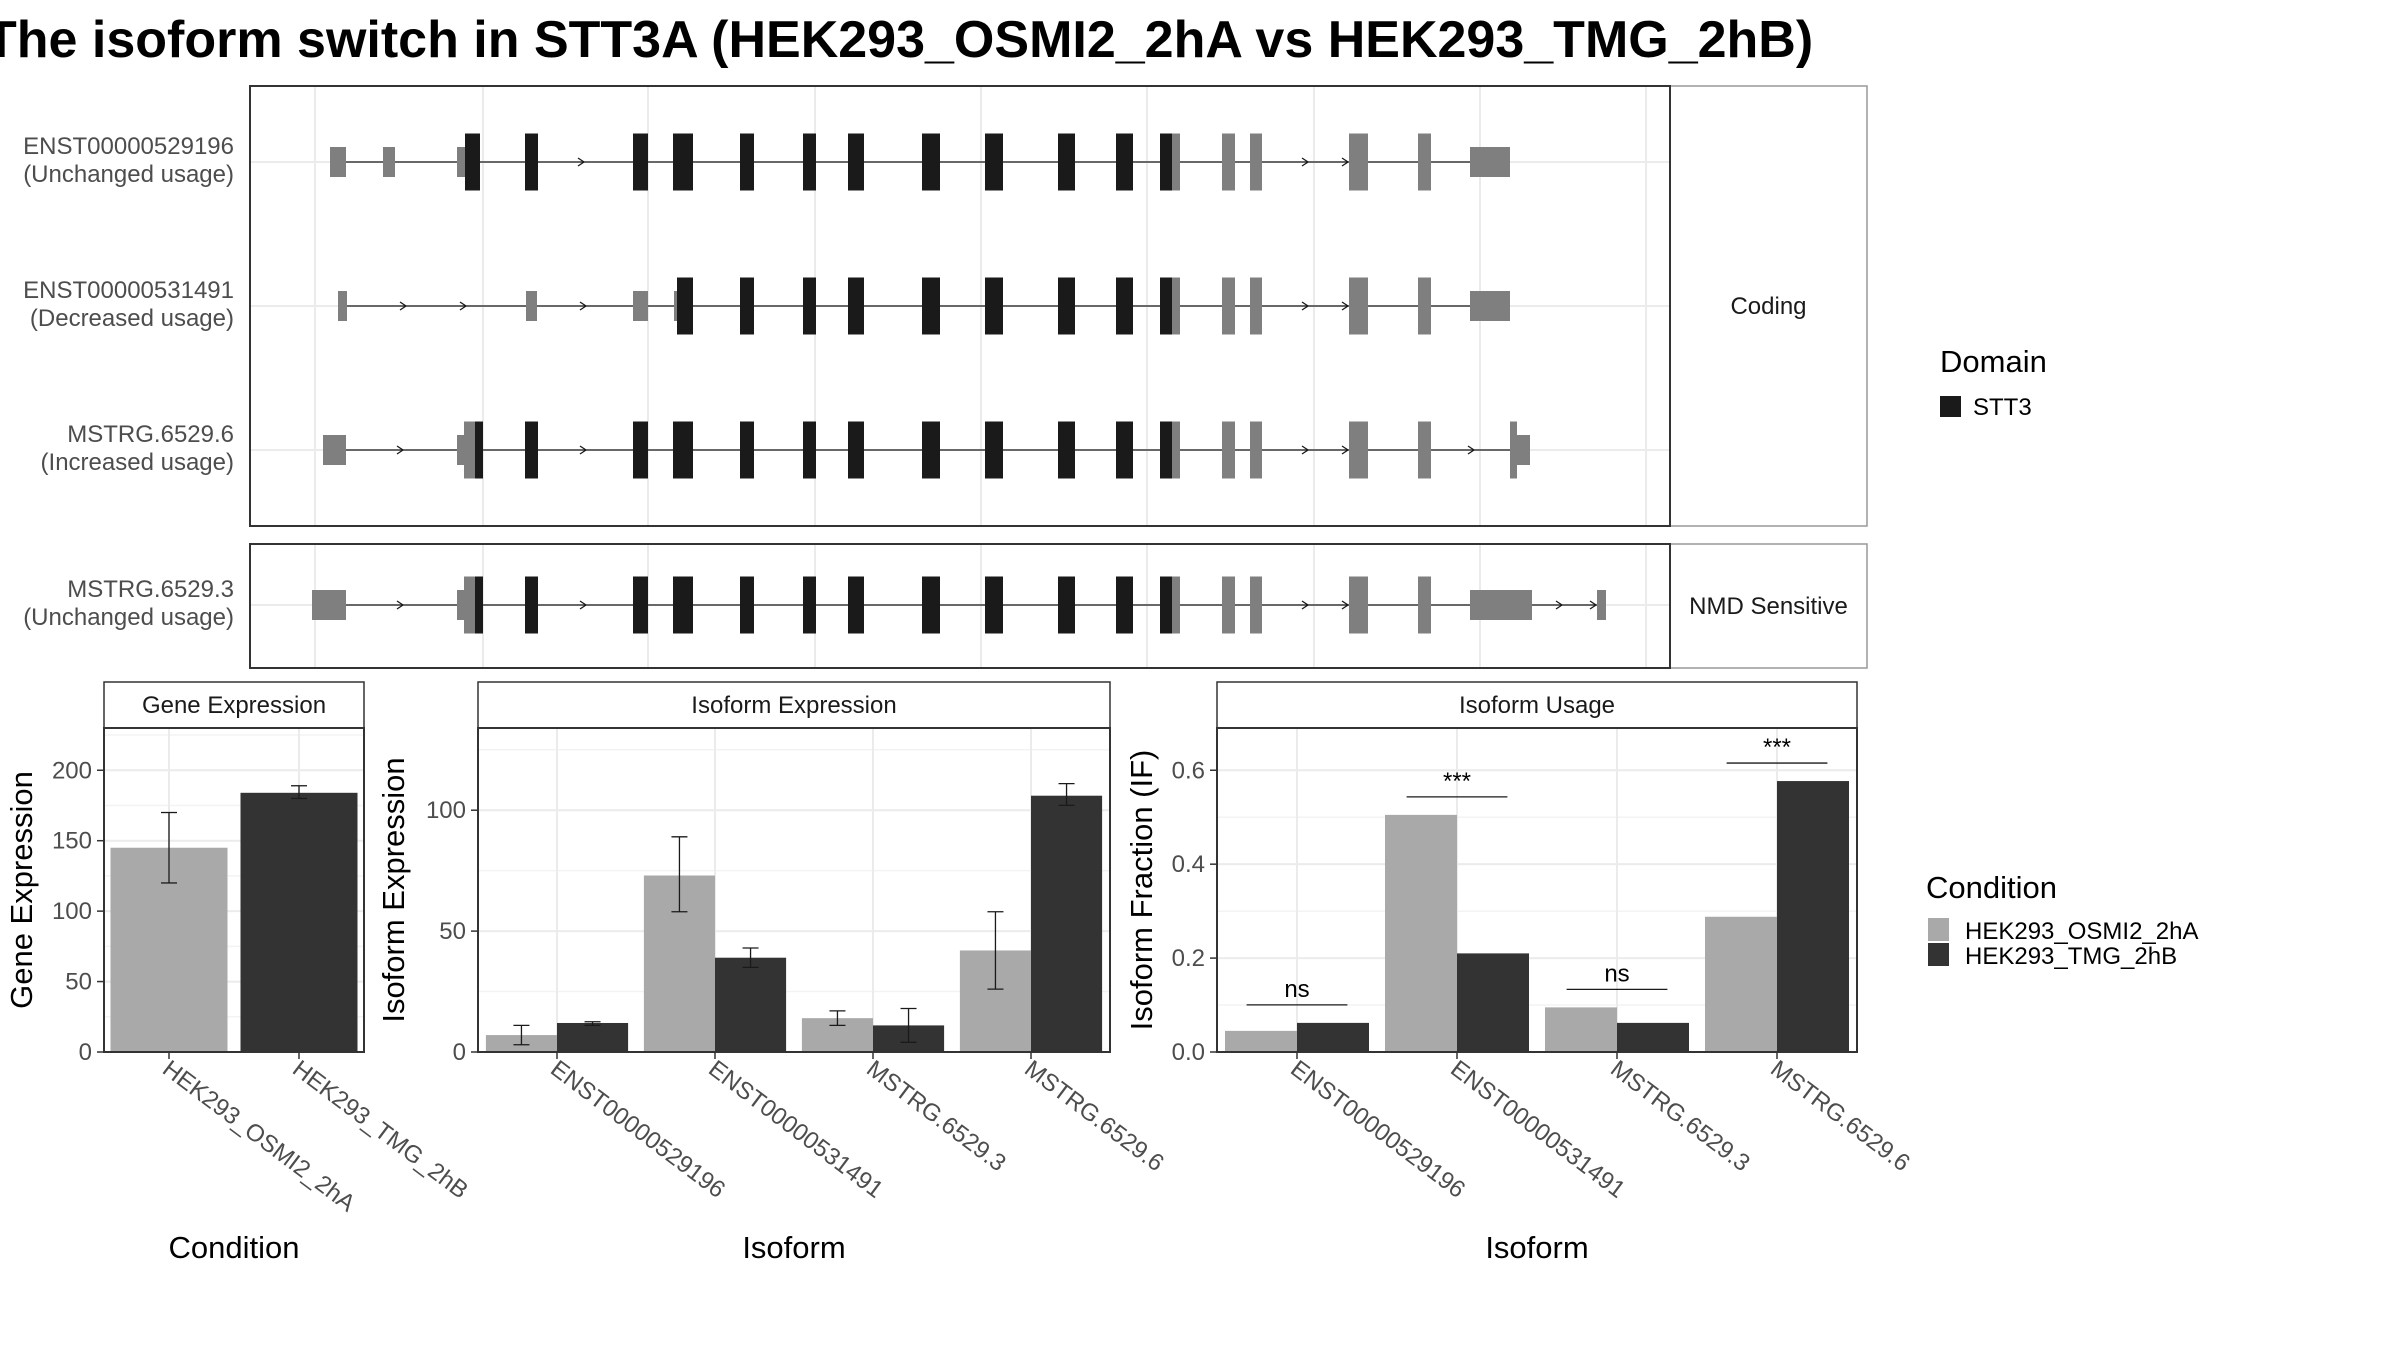 Image resolution: width=2400 pixels, height=1350 pixels. Describe the element at coordinates (1188, 864) in the screenshot. I see `y-tick-label: 0.4` at that location.